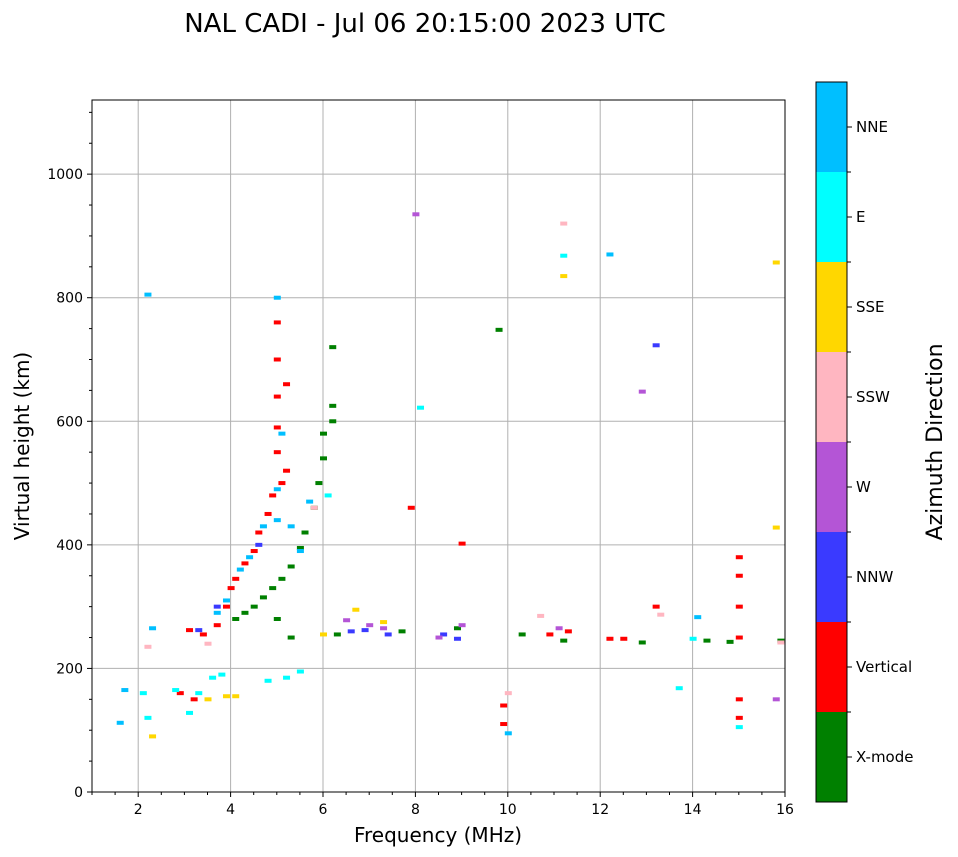  What do you see at coordinates (415, 810) in the screenshot?
I see `x-tick-label: 8` at bounding box center [415, 810].